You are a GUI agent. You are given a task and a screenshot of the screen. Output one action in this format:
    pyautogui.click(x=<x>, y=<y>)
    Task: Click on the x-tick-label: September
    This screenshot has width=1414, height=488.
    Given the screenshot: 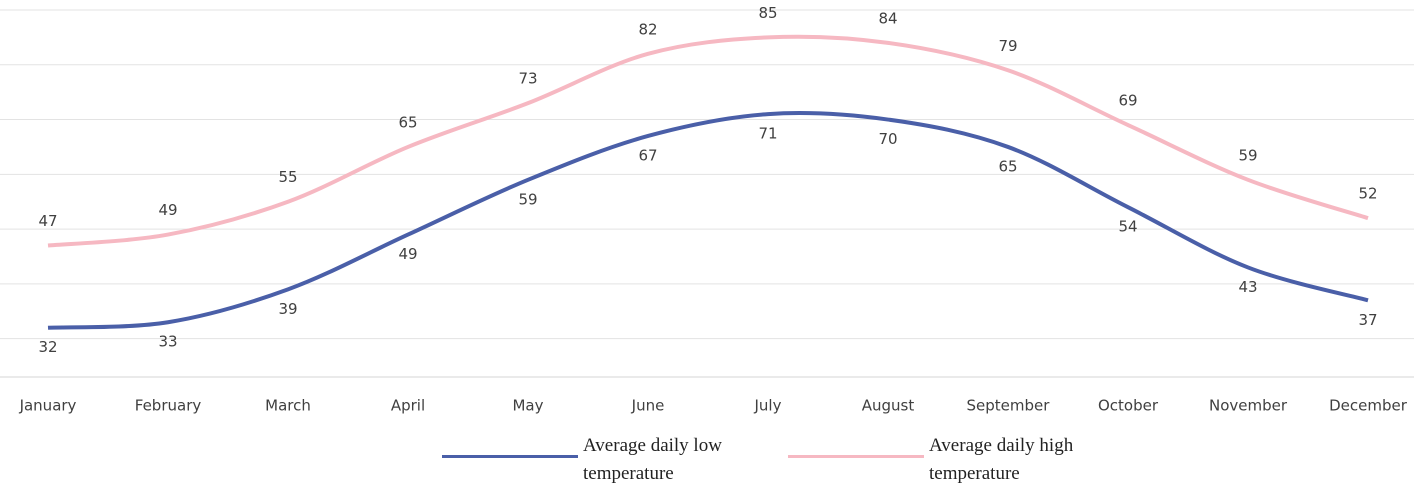 What is the action you would take?
    pyautogui.click(x=1009, y=406)
    